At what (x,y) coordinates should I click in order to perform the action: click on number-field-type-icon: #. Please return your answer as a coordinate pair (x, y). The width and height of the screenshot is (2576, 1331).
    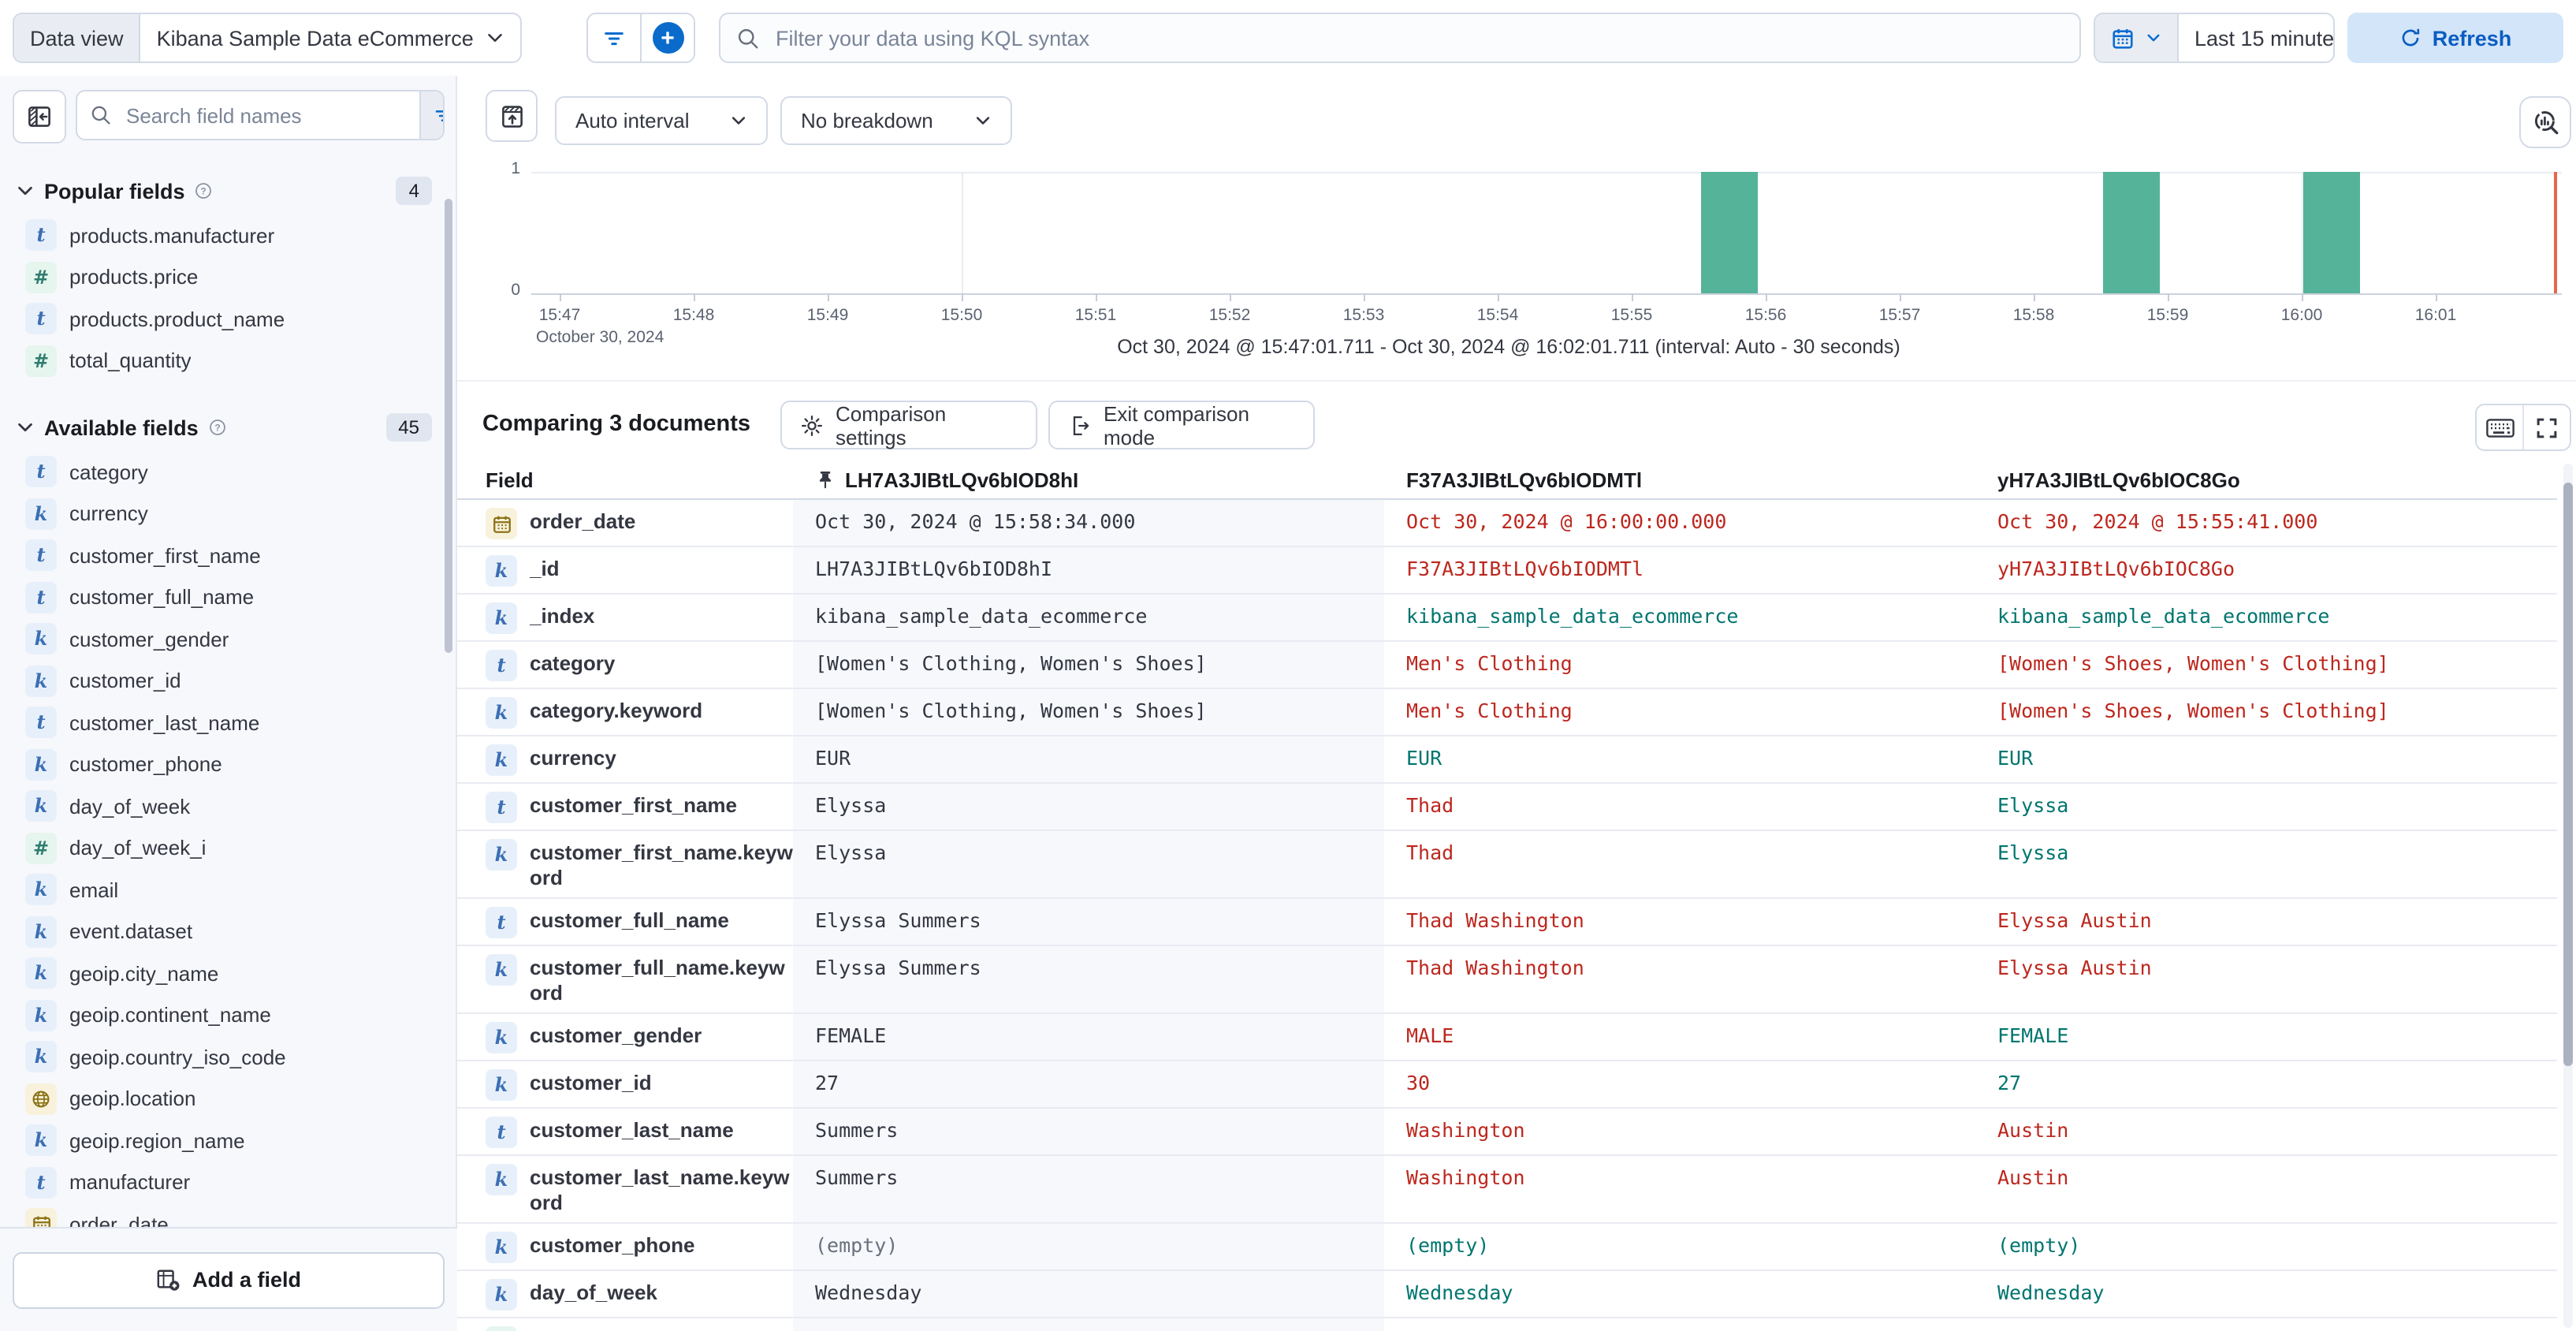
    Looking at the image, I should click on (41, 848).